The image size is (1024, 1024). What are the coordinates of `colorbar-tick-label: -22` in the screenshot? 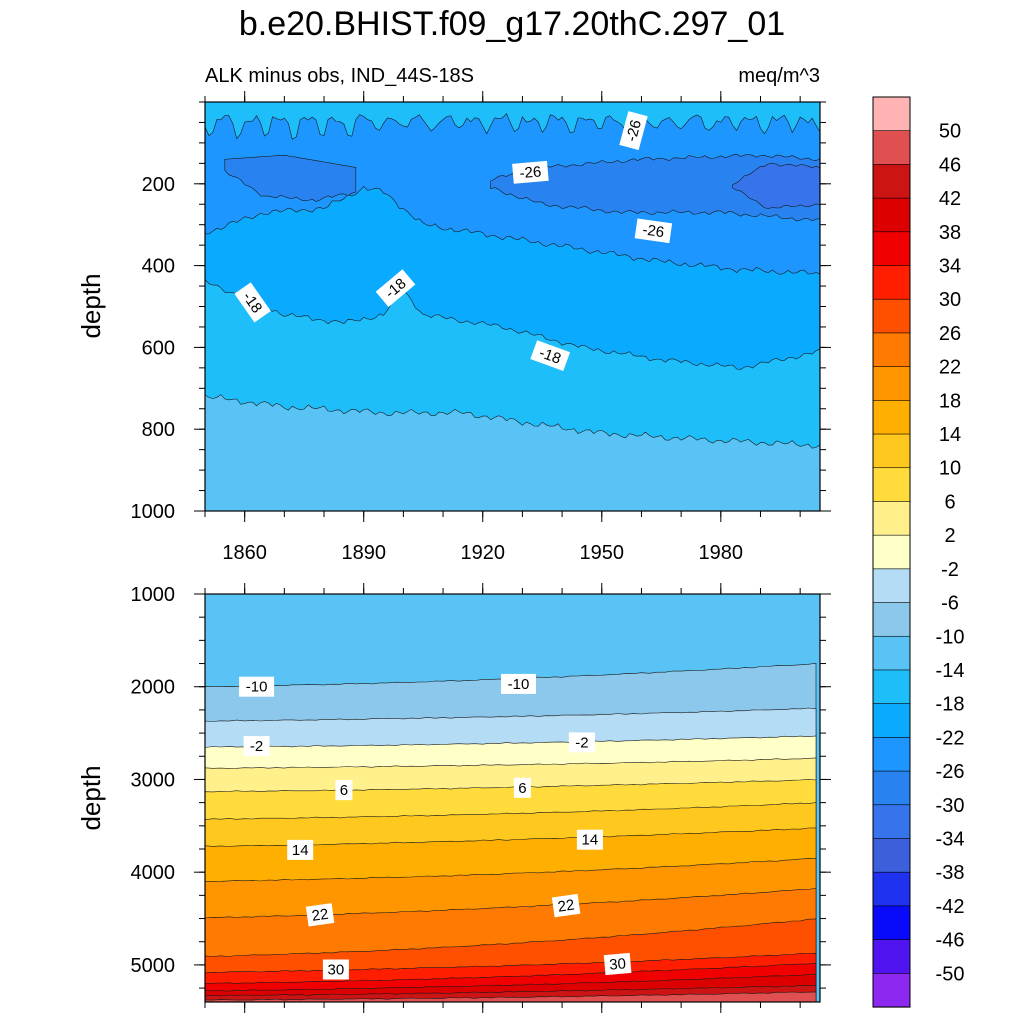 It's located at (950, 738).